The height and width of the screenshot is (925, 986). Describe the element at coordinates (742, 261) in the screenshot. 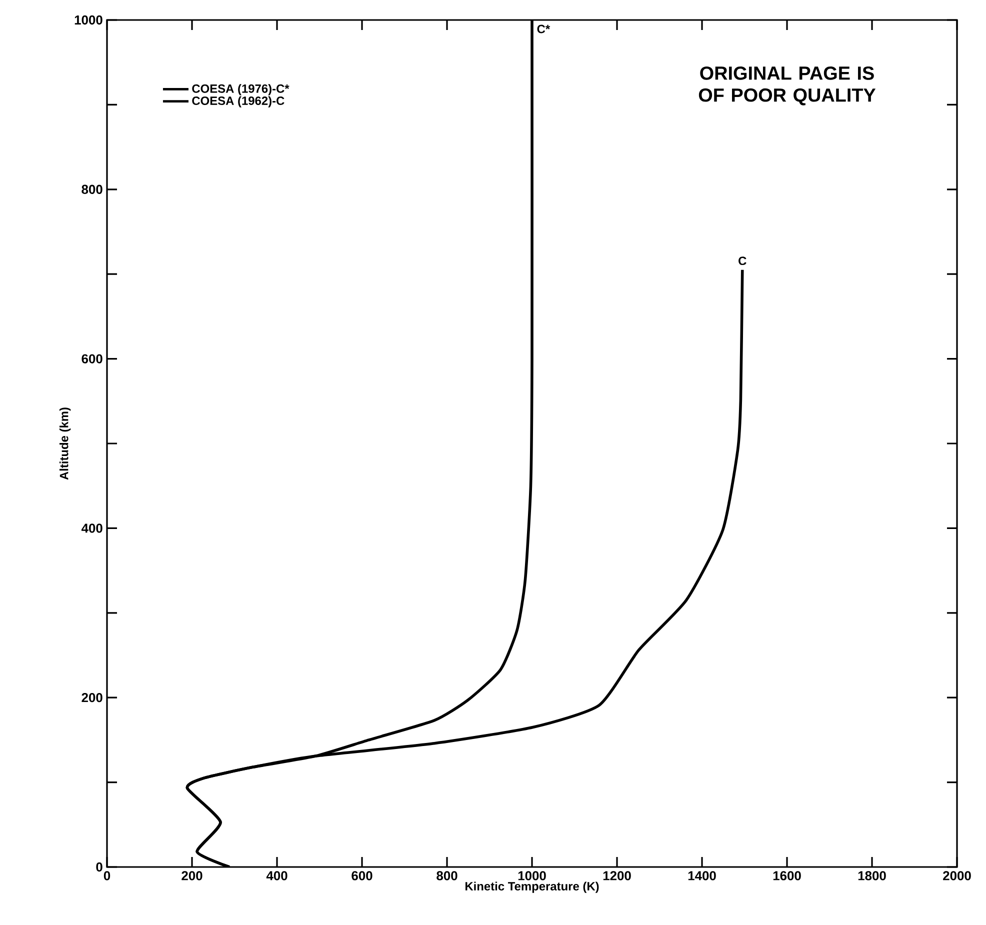

I see `annotation: C` at that location.